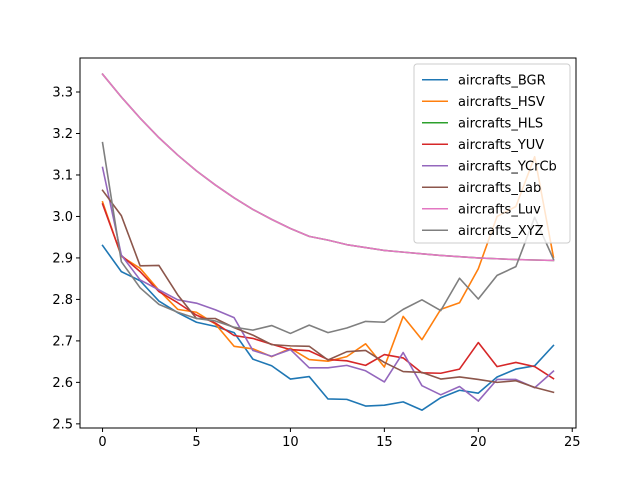 The width and height of the screenshot is (640, 480). Describe the element at coordinates (62, 300) in the screenshot. I see `y-tick-label: 2.8` at that location.